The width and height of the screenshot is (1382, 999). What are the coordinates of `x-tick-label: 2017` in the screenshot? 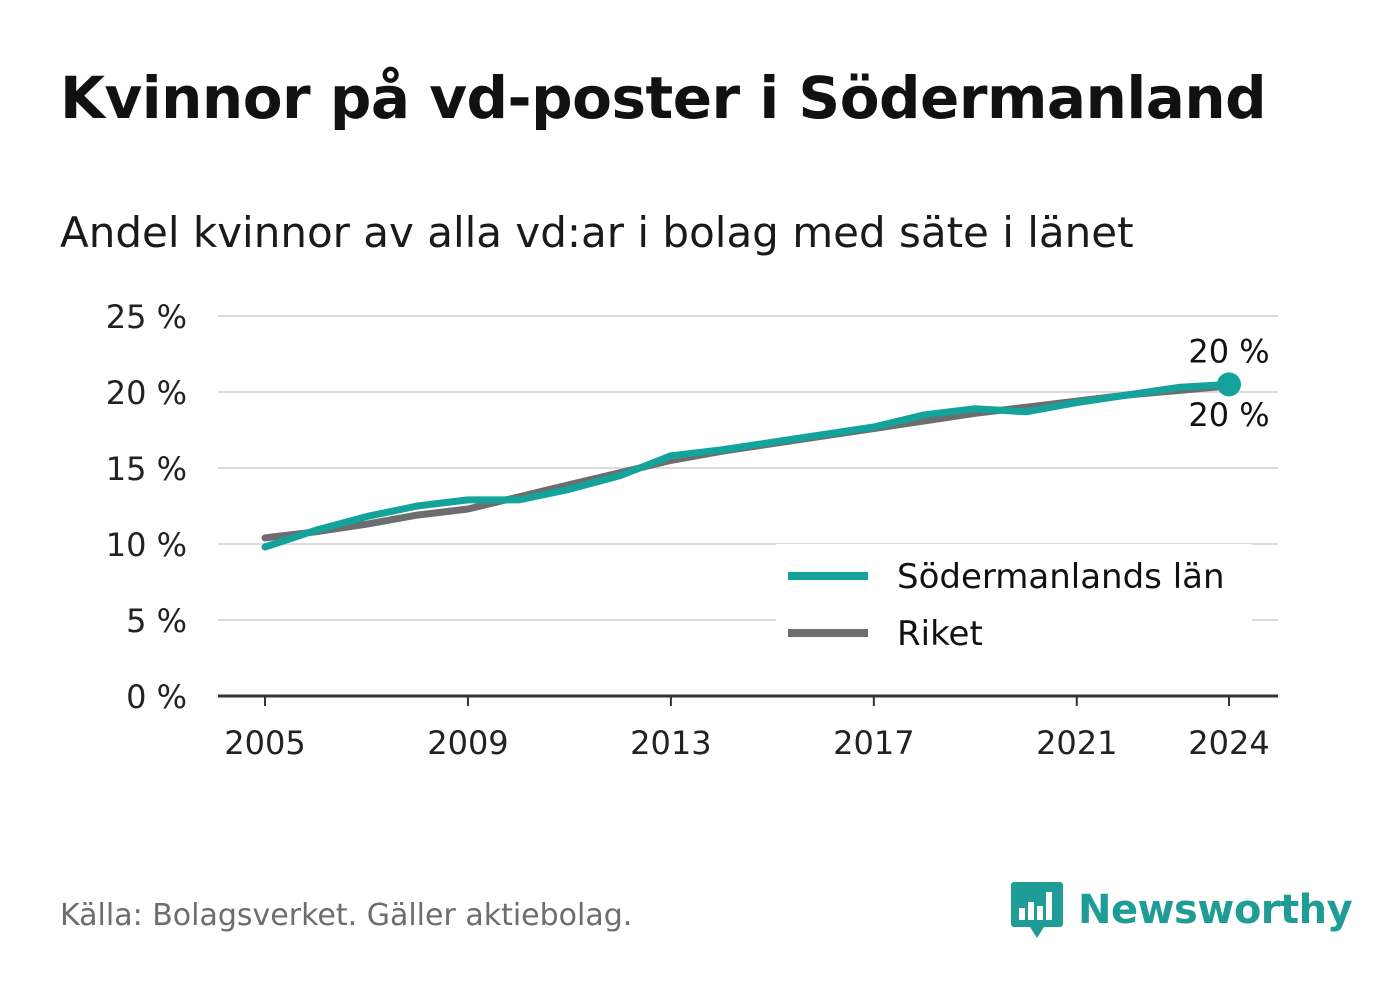 It's located at (873, 743).